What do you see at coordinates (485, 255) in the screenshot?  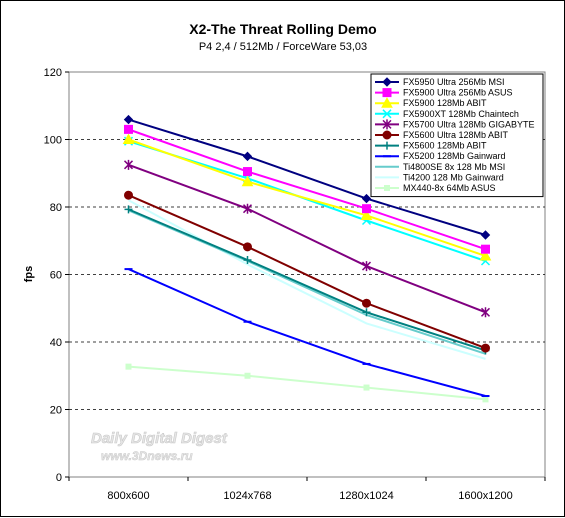 I see `data-point-fx5900-128mb-abit-1600x1200` at bounding box center [485, 255].